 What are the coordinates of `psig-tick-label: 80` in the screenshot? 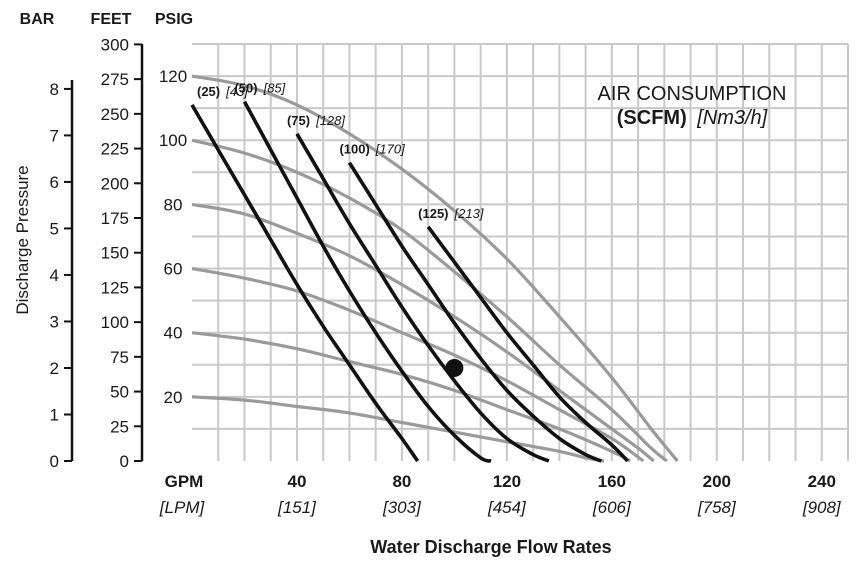 It's located at (173, 204).